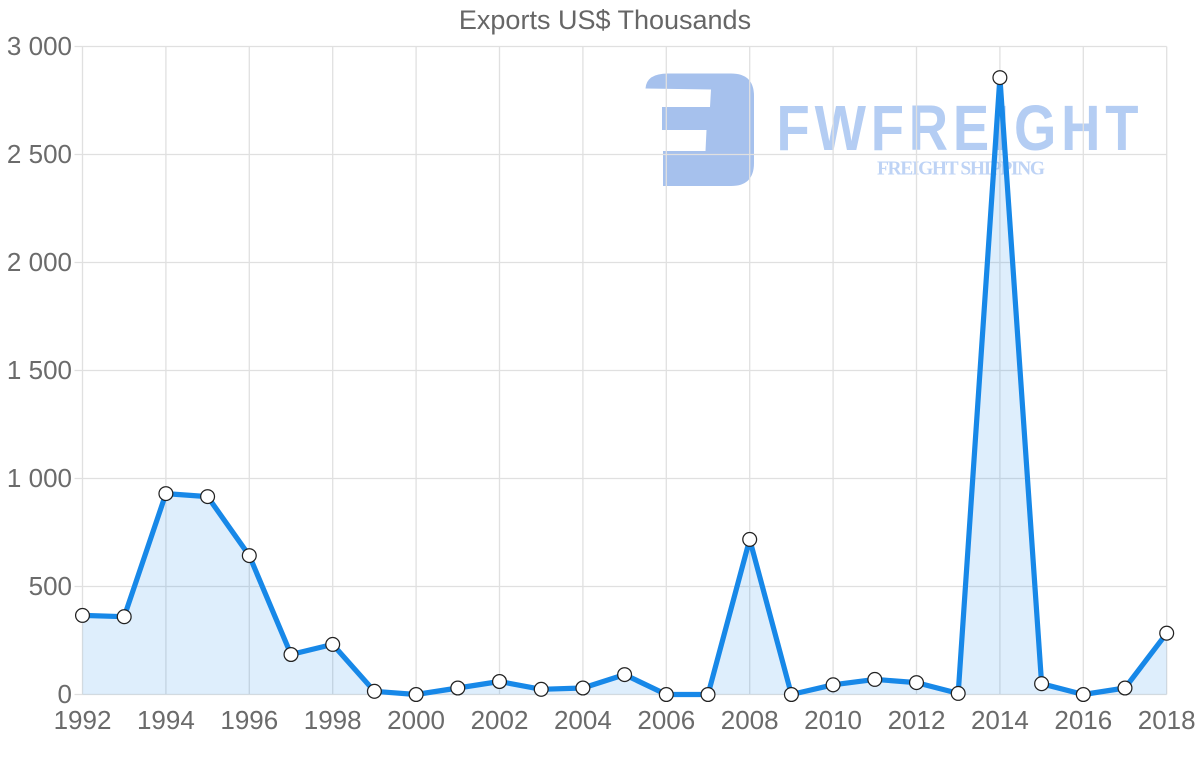 Image resolution: width=1200 pixels, height=763 pixels. What do you see at coordinates (605, 20) in the screenshot?
I see `svg-text: Exports US$ Thousands` at bounding box center [605, 20].